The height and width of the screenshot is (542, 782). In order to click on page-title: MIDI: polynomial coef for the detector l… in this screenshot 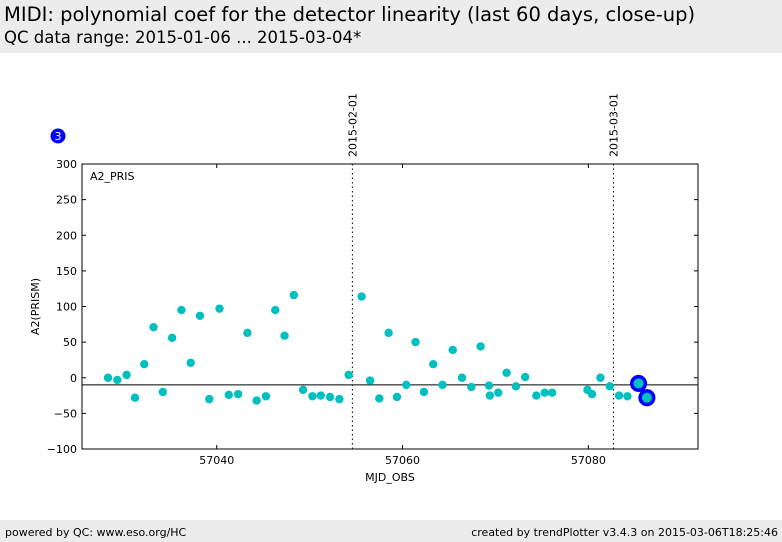, I will do `click(350, 14)`.